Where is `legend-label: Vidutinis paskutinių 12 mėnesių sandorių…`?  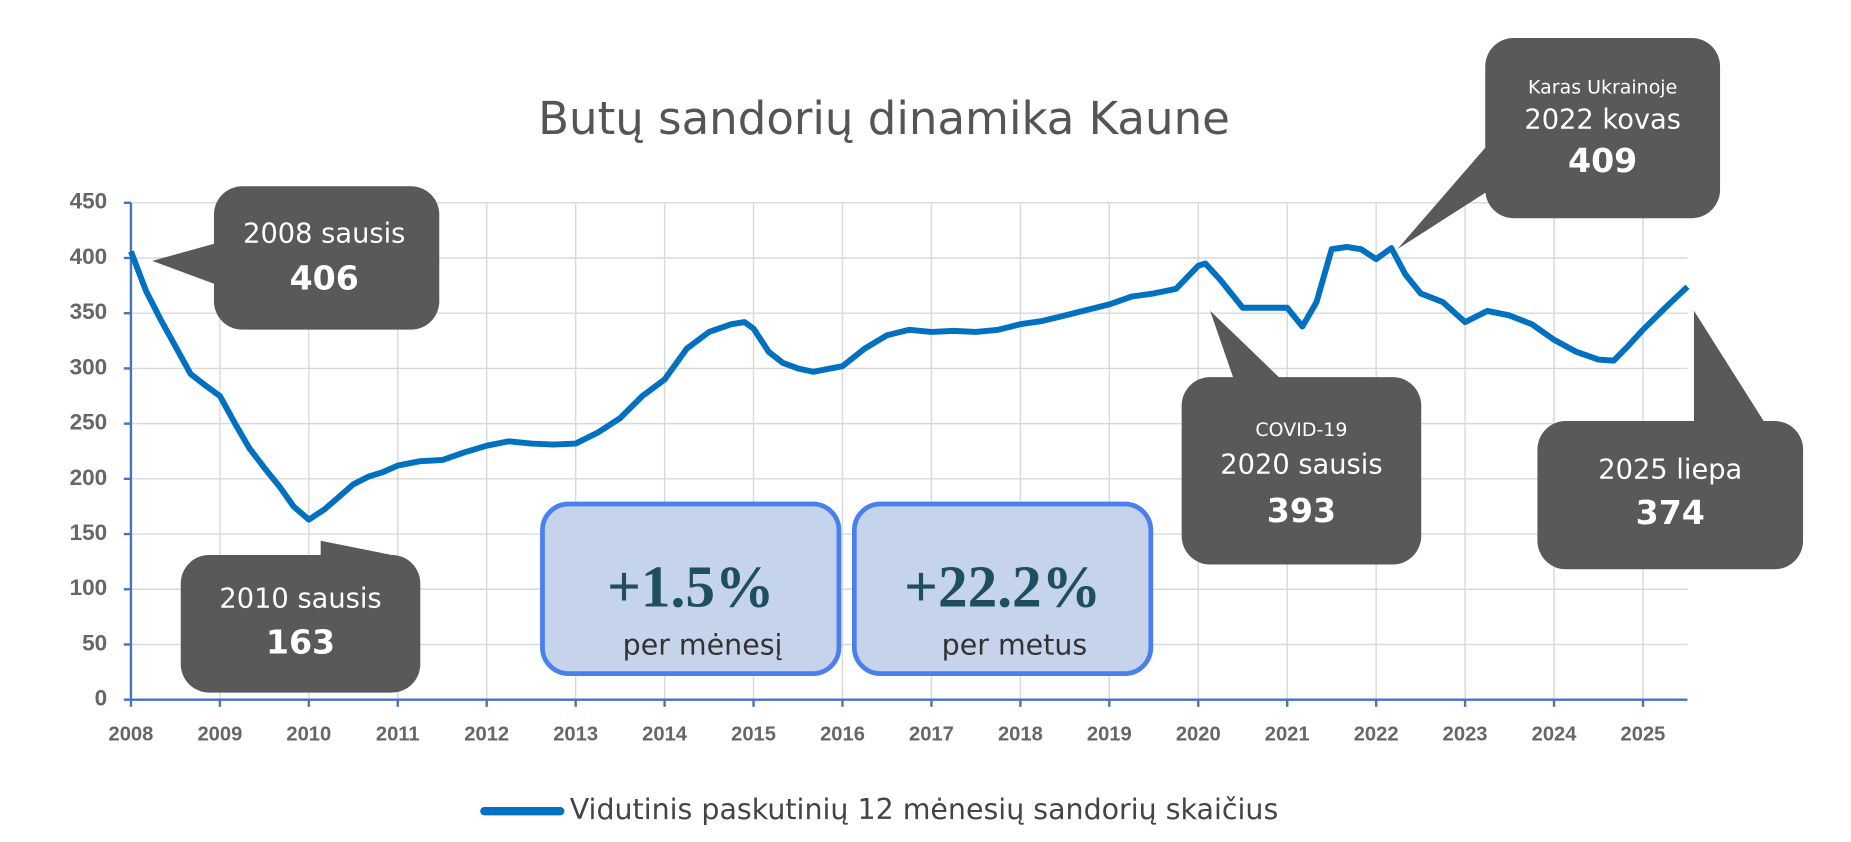
legend-label: Vidutinis paskutinių 12 mėnesių sandorių… is located at coordinates (924, 809).